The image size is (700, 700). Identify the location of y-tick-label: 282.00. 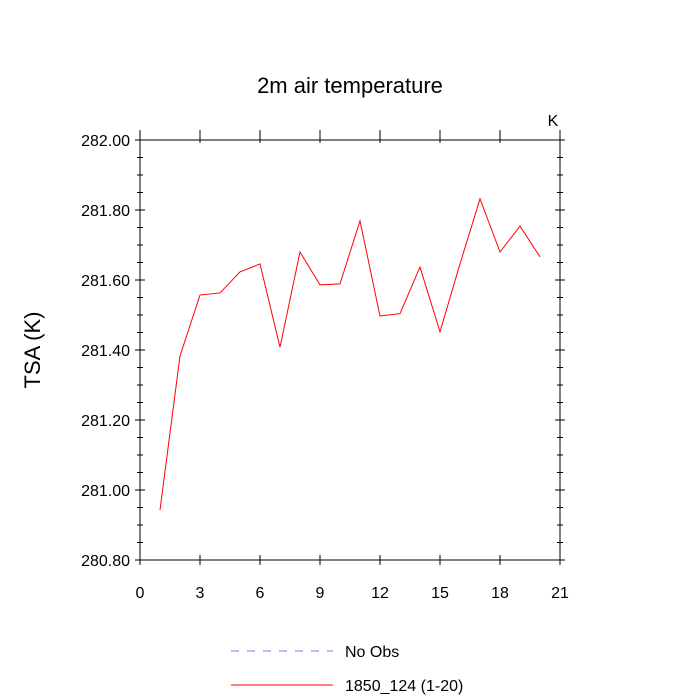
(105, 141).